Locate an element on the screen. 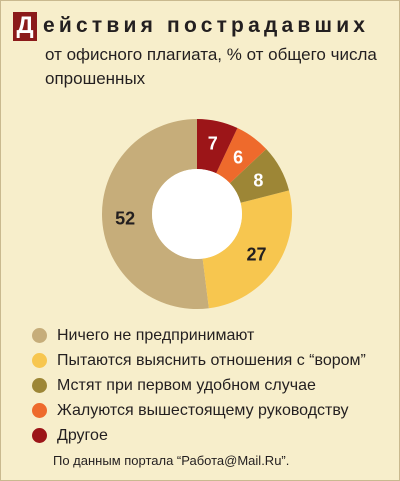 Image resolution: width=400 pixels, height=481 pixels. donut-slice-confront is located at coordinates (247, 249).